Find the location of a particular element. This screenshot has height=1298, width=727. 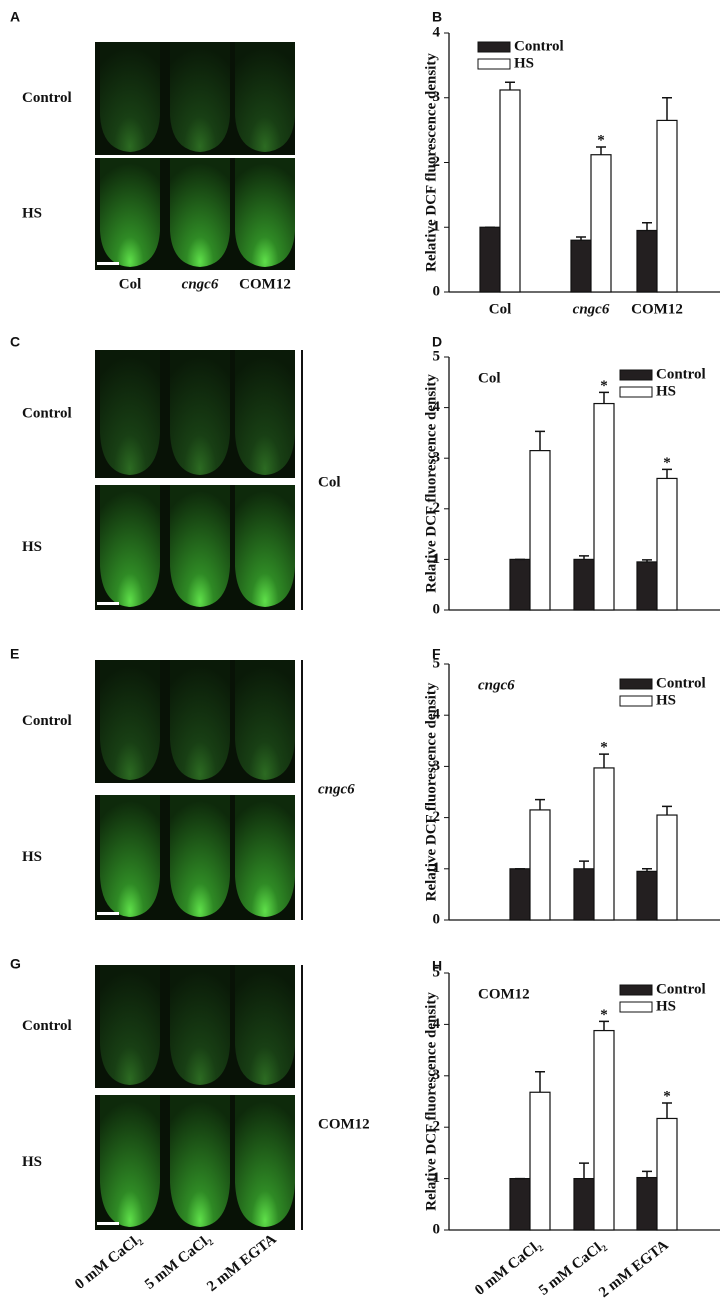

panel-letter: C is located at coordinates (15, 342).